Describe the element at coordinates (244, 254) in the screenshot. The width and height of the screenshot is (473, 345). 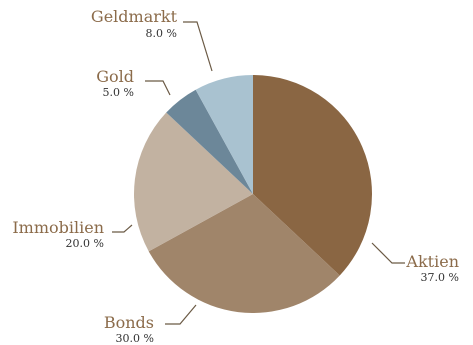
I see `pie-slice-bonds` at that location.